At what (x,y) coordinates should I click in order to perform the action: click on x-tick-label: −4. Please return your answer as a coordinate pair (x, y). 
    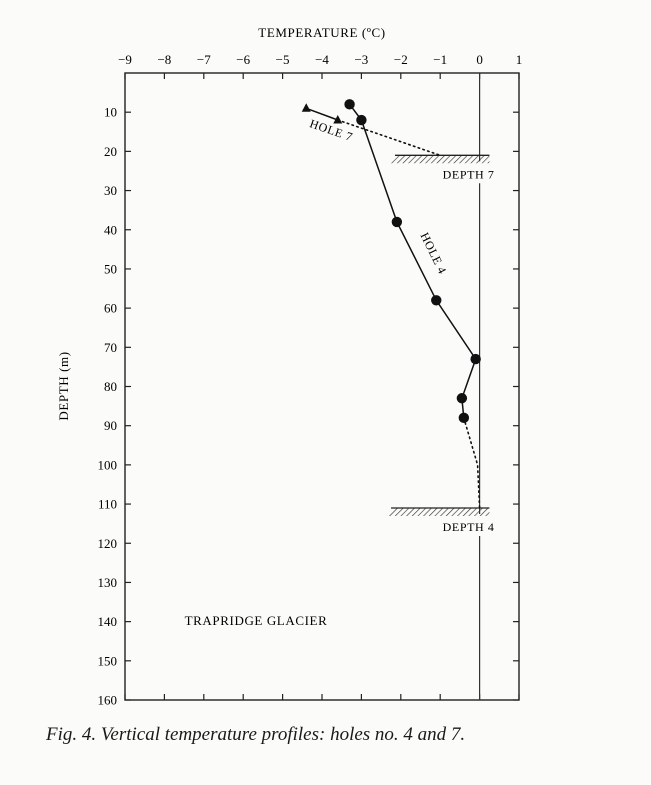
    Looking at the image, I should click on (322, 59).